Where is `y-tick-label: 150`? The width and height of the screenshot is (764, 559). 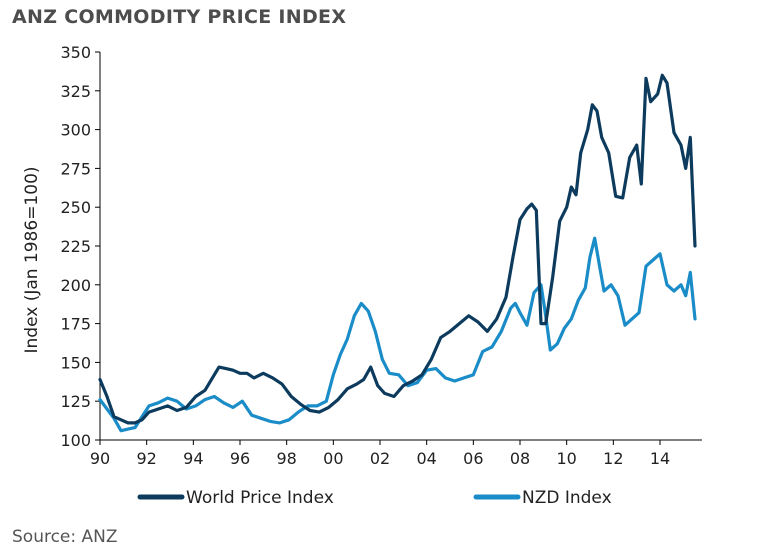 y-tick-label: 150 is located at coordinates (75, 362).